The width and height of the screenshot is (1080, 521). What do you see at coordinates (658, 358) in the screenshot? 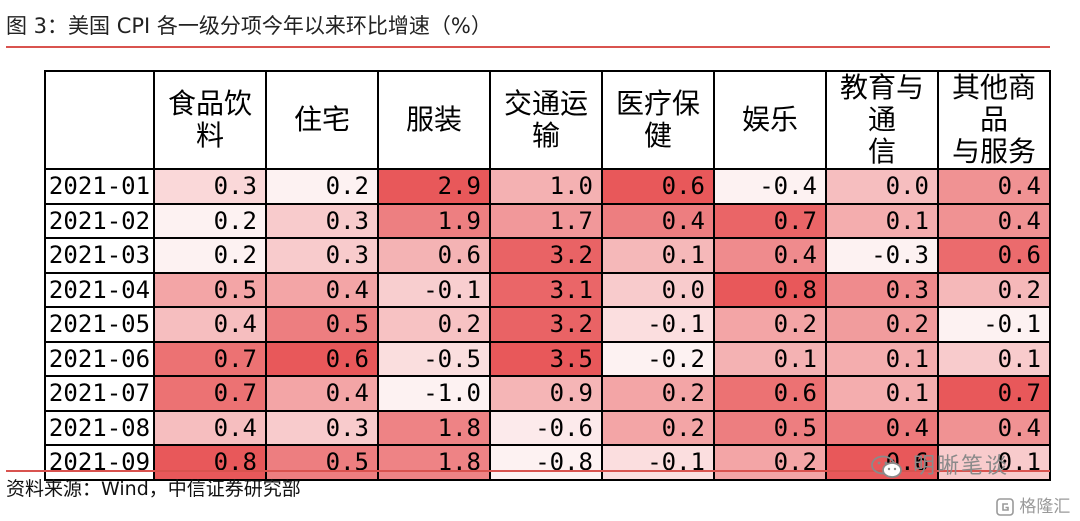
I see `heatmap-cell: -0.2` at bounding box center [658, 358].